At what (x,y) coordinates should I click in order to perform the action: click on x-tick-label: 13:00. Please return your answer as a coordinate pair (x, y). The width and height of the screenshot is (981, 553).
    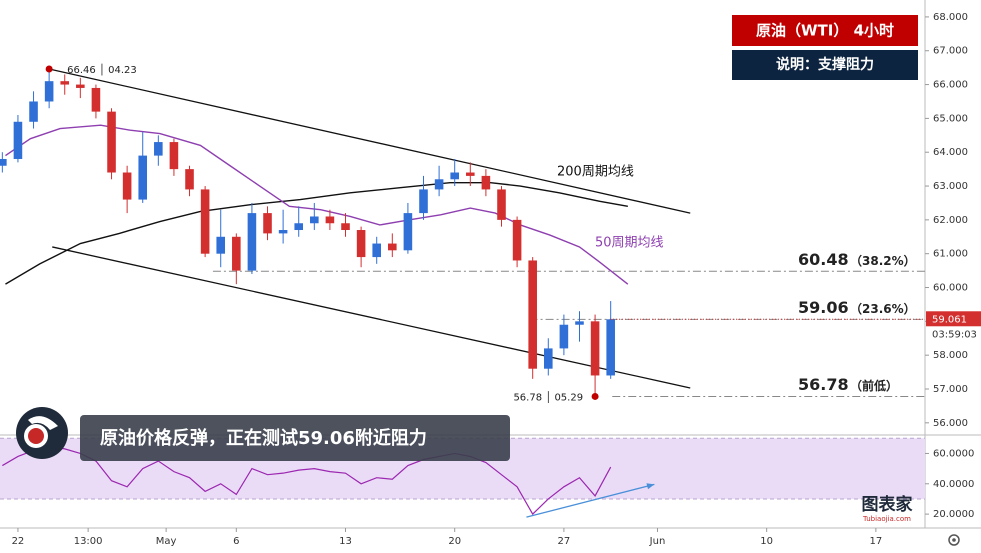
    Looking at the image, I should click on (88, 541).